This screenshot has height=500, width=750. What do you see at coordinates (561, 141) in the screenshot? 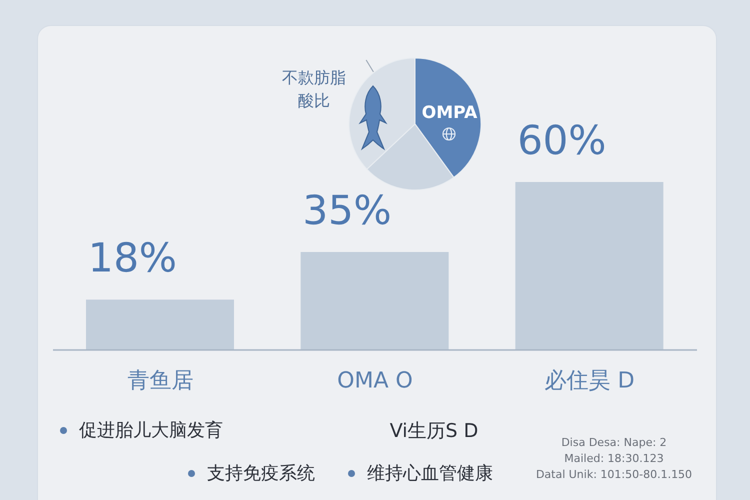
I see `data-label: 60%` at bounding box center [561, 141].